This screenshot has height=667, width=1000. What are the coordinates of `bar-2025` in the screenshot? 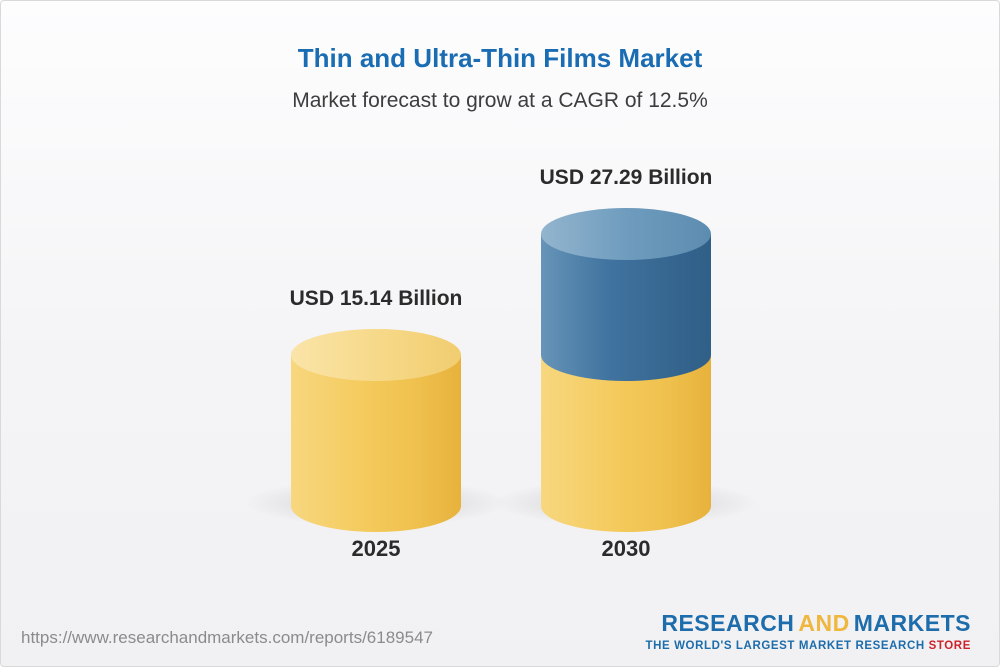 It's located at (376, 430).